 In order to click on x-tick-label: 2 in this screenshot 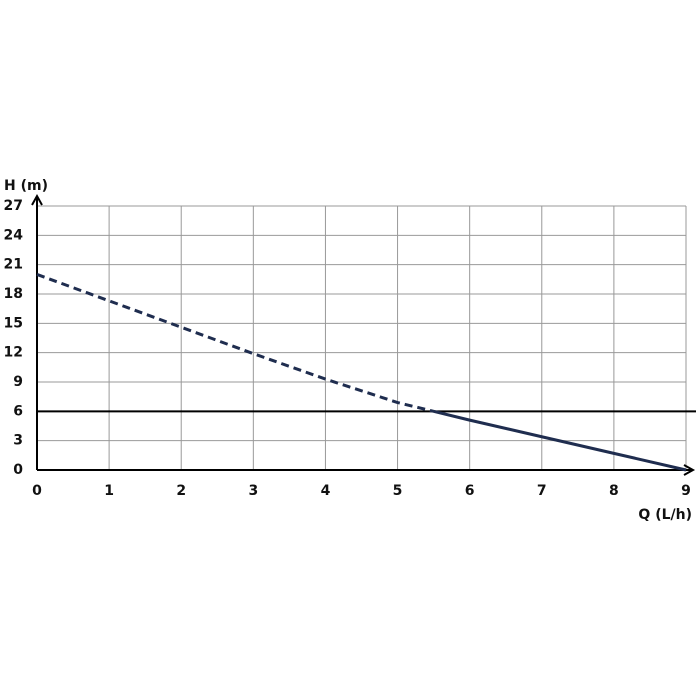, I will do `click(181, 491)`.